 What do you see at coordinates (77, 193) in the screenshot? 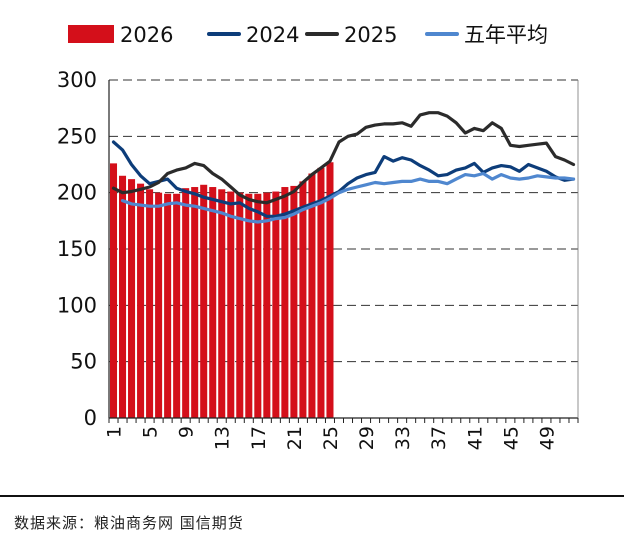
I see `y-tick-label: 200` at bounding box center [77, 193].